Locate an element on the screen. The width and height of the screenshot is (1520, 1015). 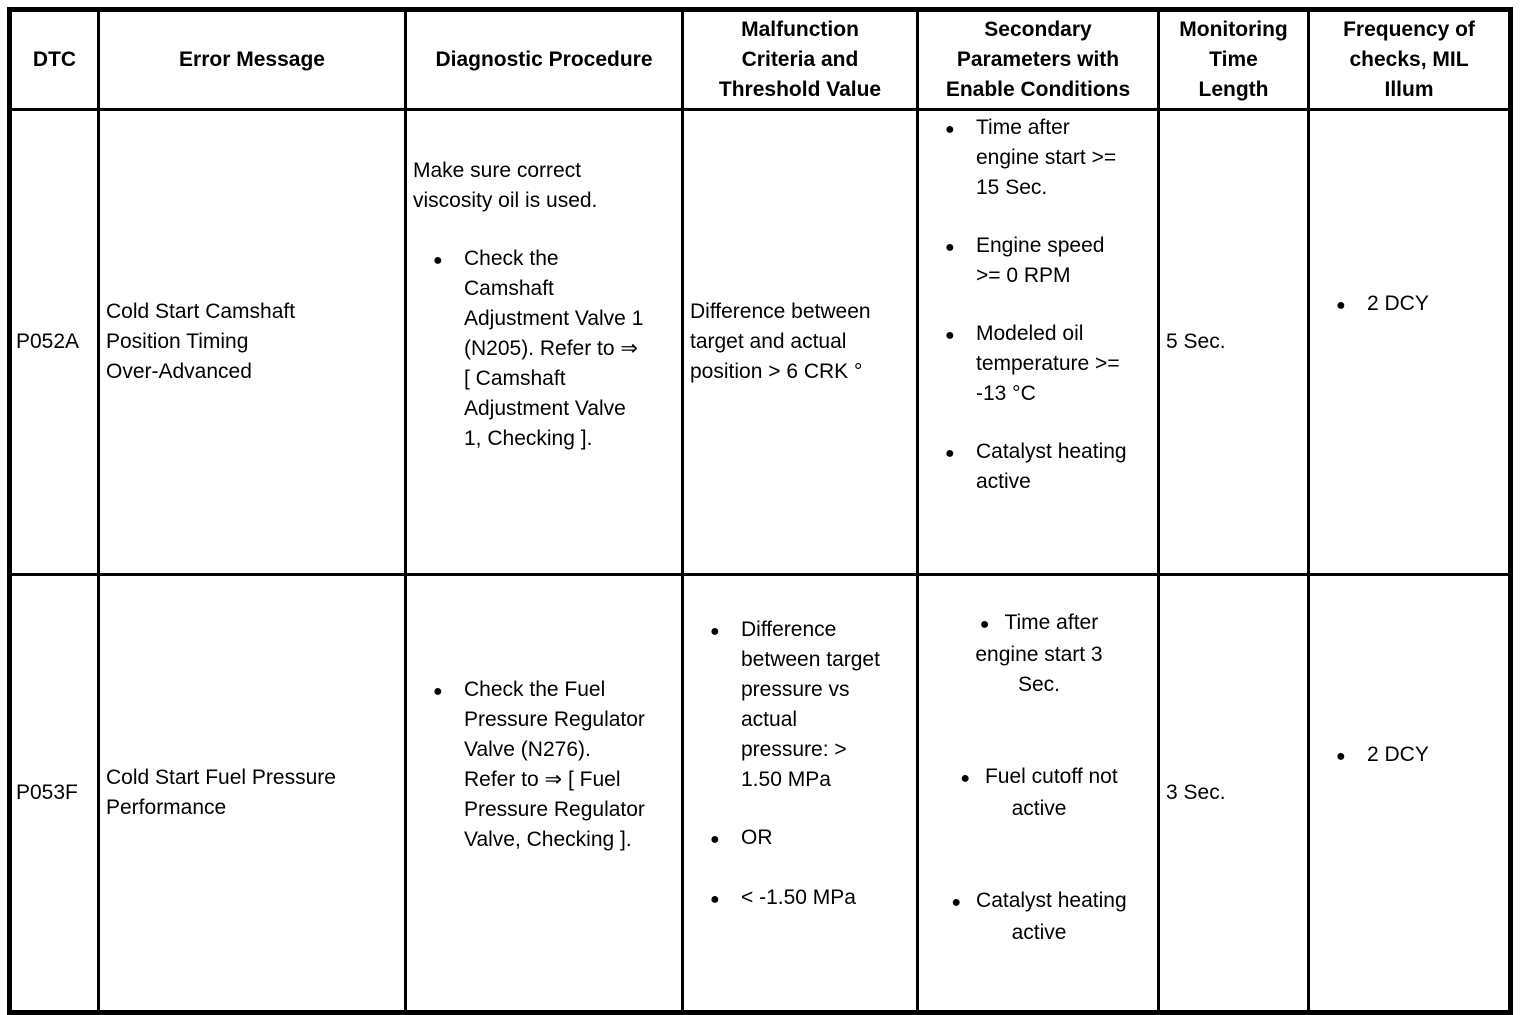
secondary-condition-text: Engine speed >= 0 RPM is located at coordinates (1040, 260).